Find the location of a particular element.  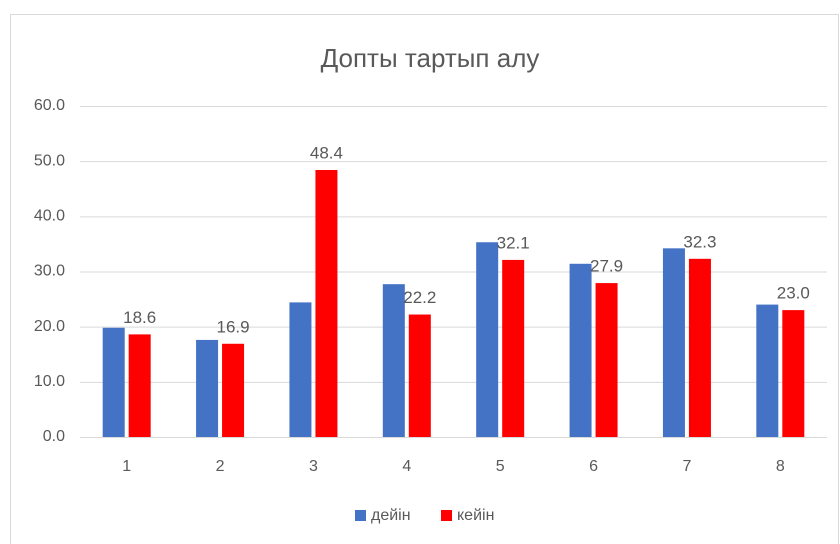

y-tick-label: 50.0 is located at coordinates (49, 160).